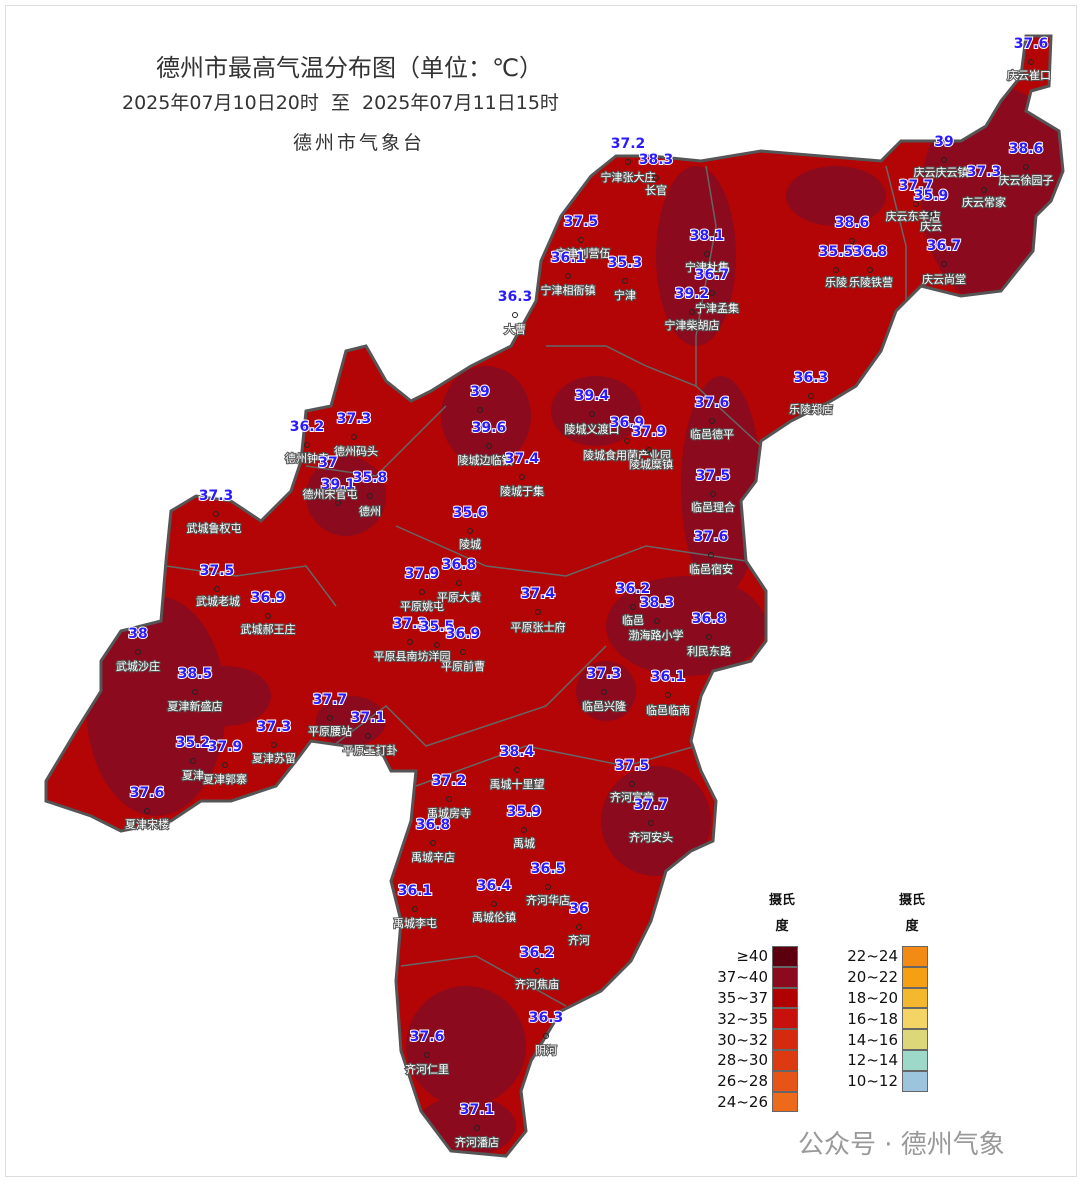 Image resolution: width=1080 pixels, height=1187 pixels. Describe the element at coordinates (537, 953) in the screenshot. I see `station-value: 36.2` at that location.